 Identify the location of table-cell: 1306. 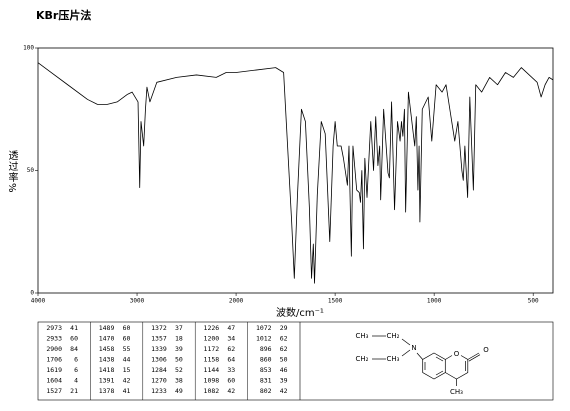
(159, 360).